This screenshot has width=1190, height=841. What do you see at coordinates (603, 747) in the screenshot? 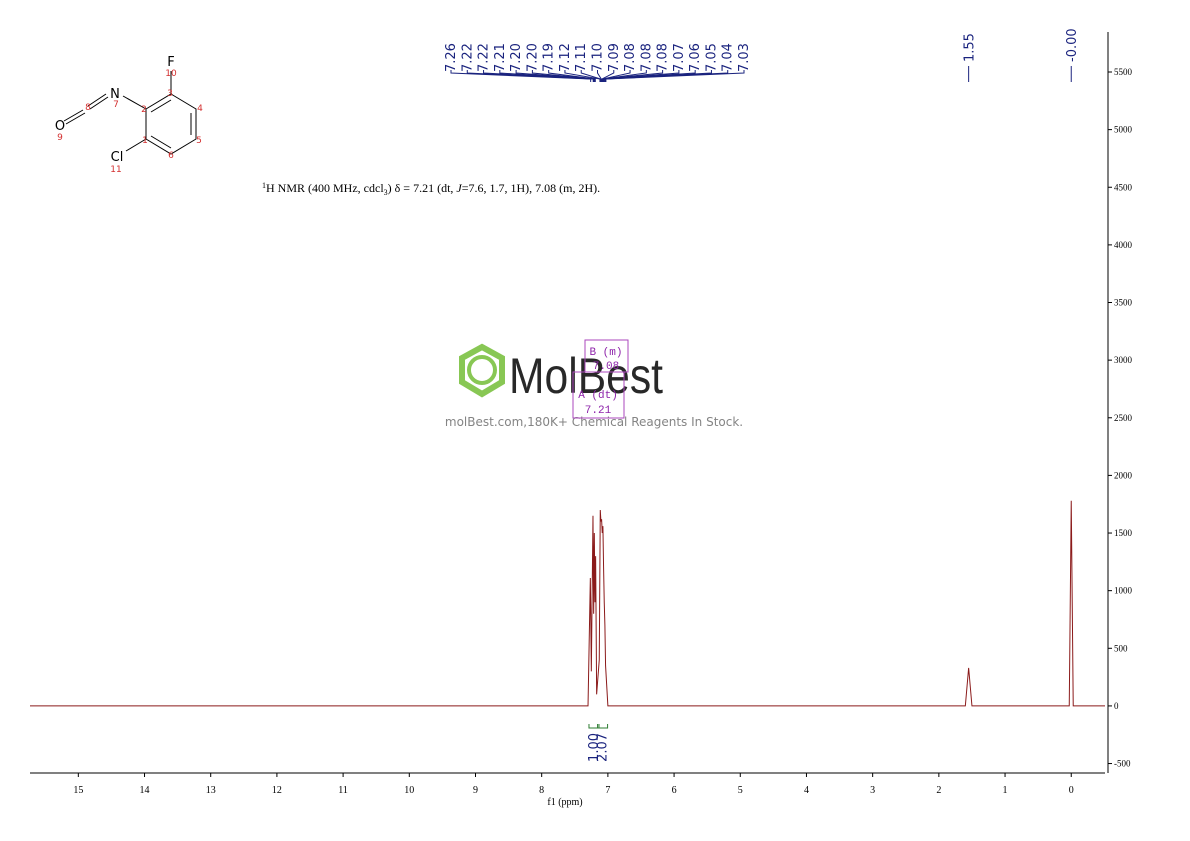
I see `integral-label: 2.07` at bounding box center [603, 747].